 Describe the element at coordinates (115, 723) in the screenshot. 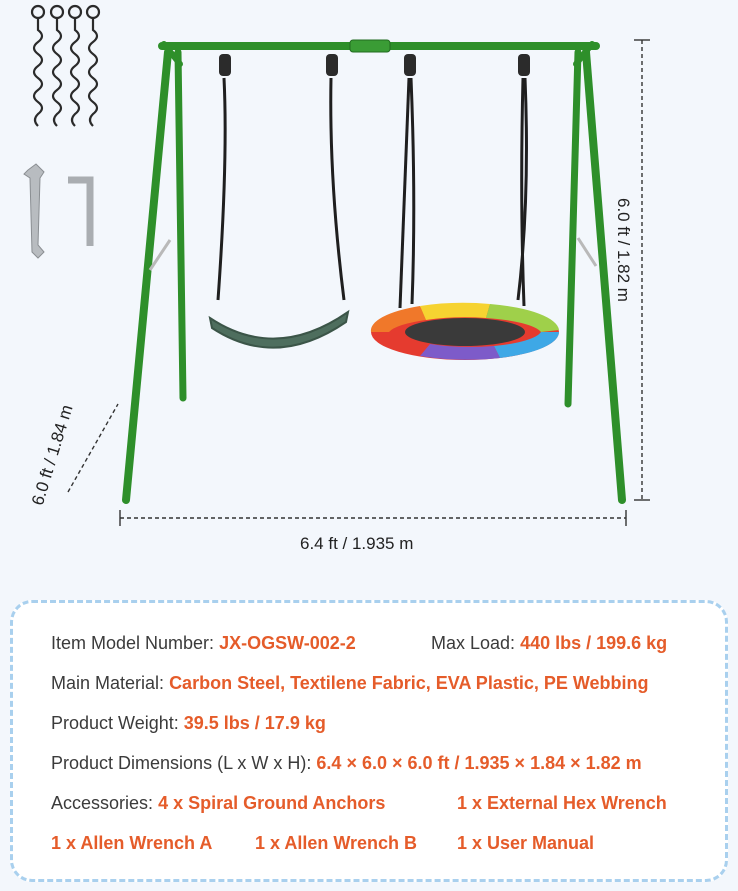

I see `weight-label: Product Weight:` at that location.